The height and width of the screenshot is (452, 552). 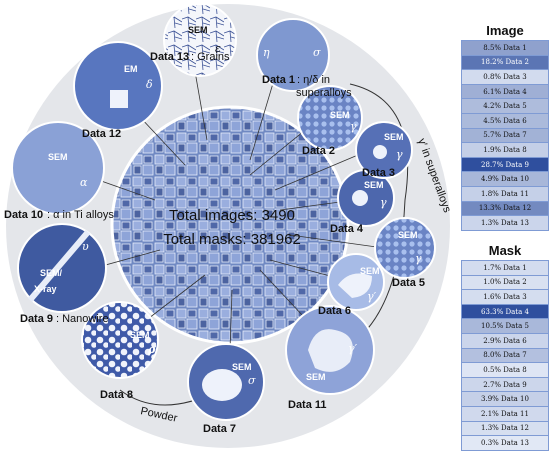 I want to click on image-share-row: 13.3% Data 12, so click(x=505, y=209).